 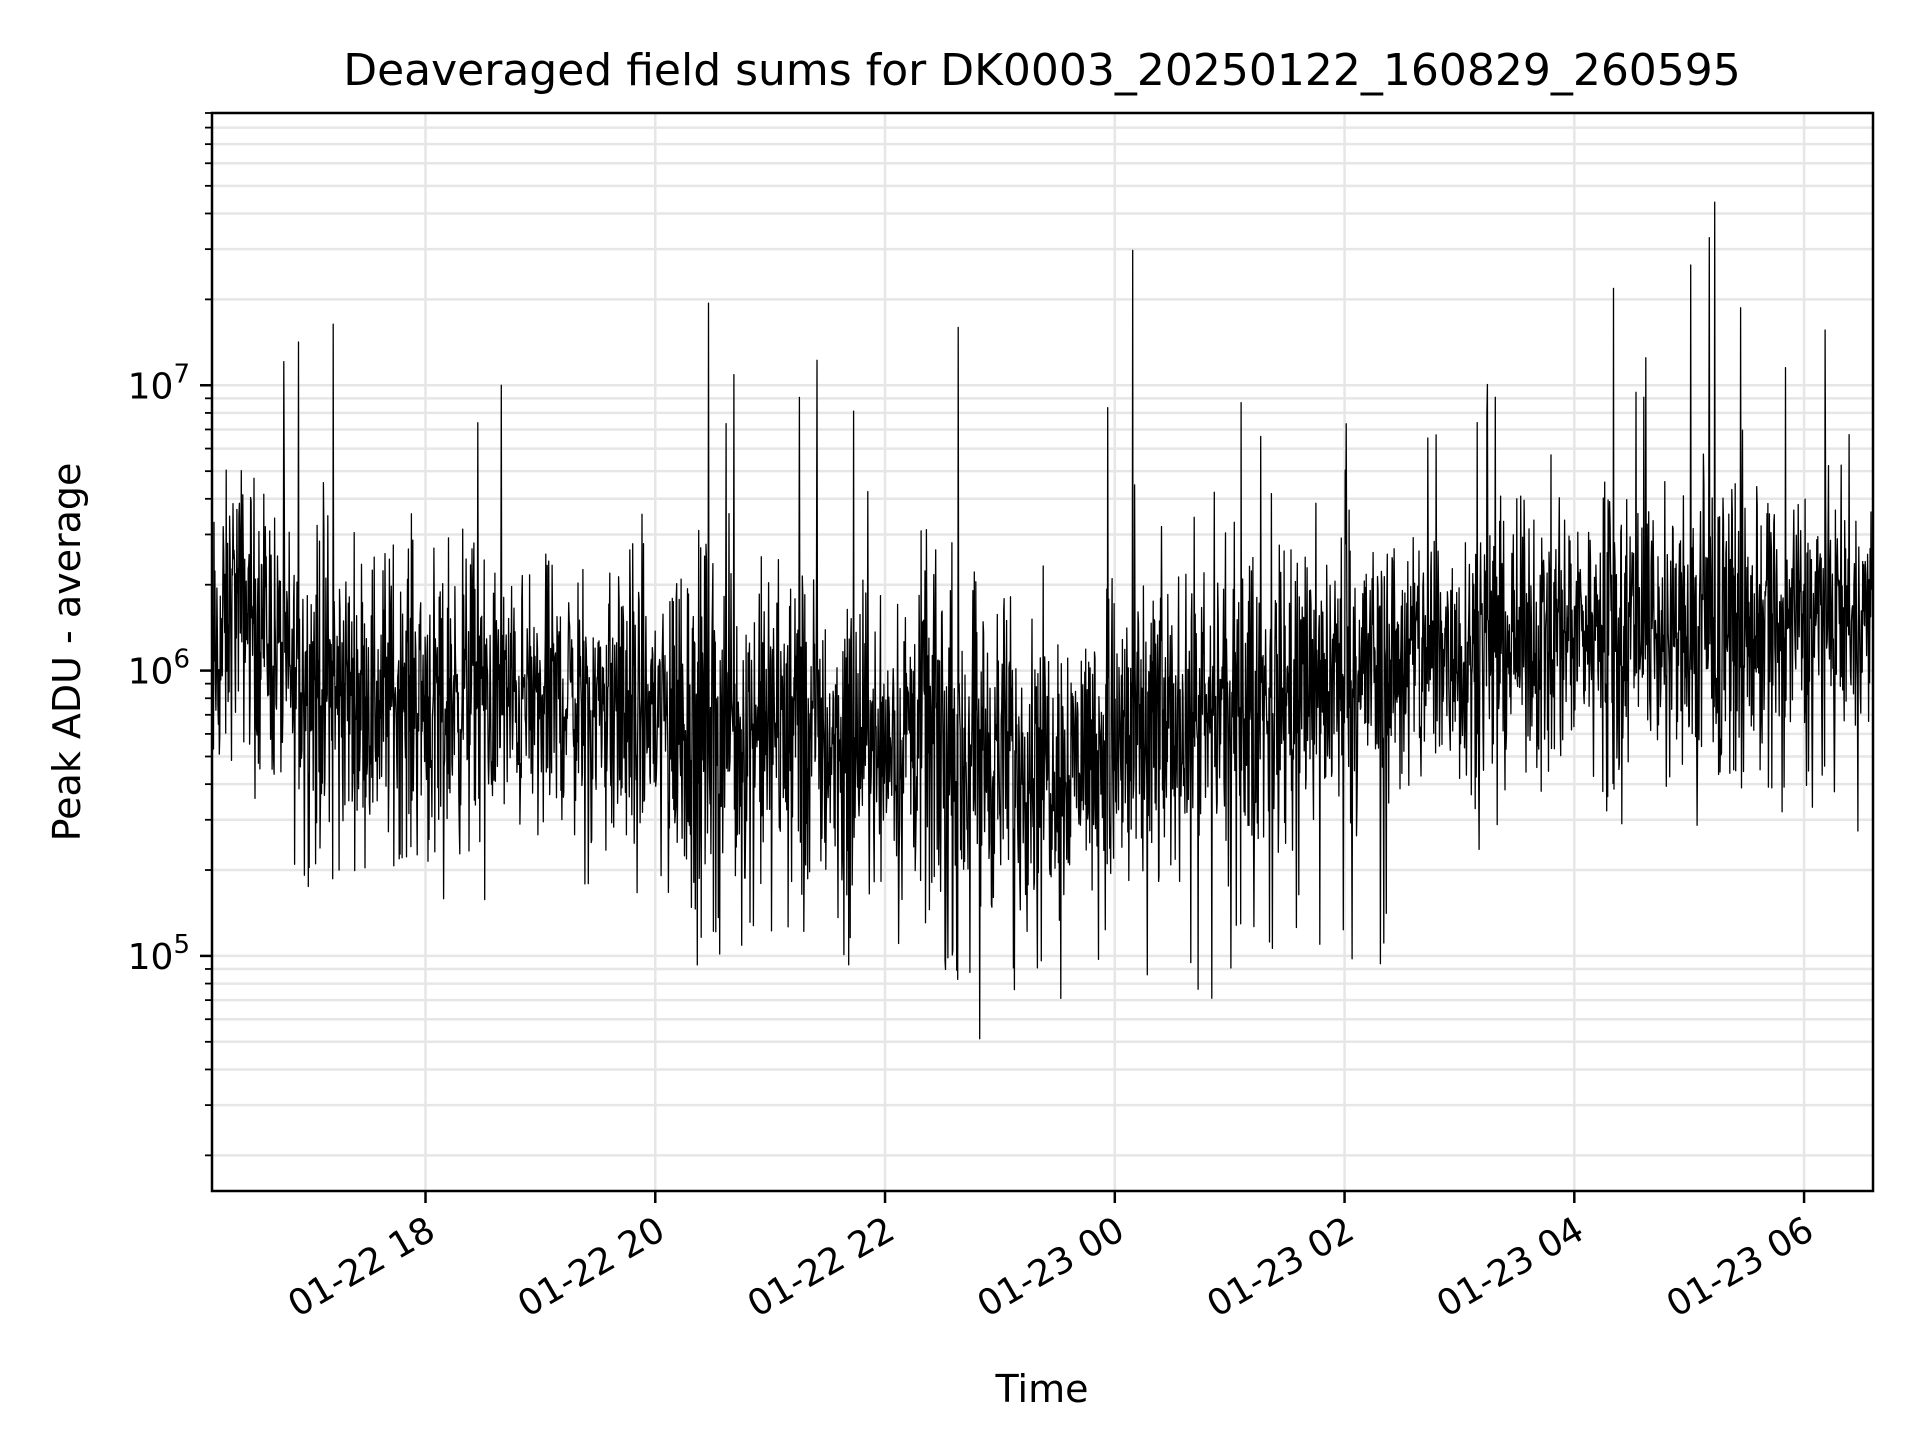 I want to click on y-axis-label: Peak ADU - average, so click(x=67, y=652).